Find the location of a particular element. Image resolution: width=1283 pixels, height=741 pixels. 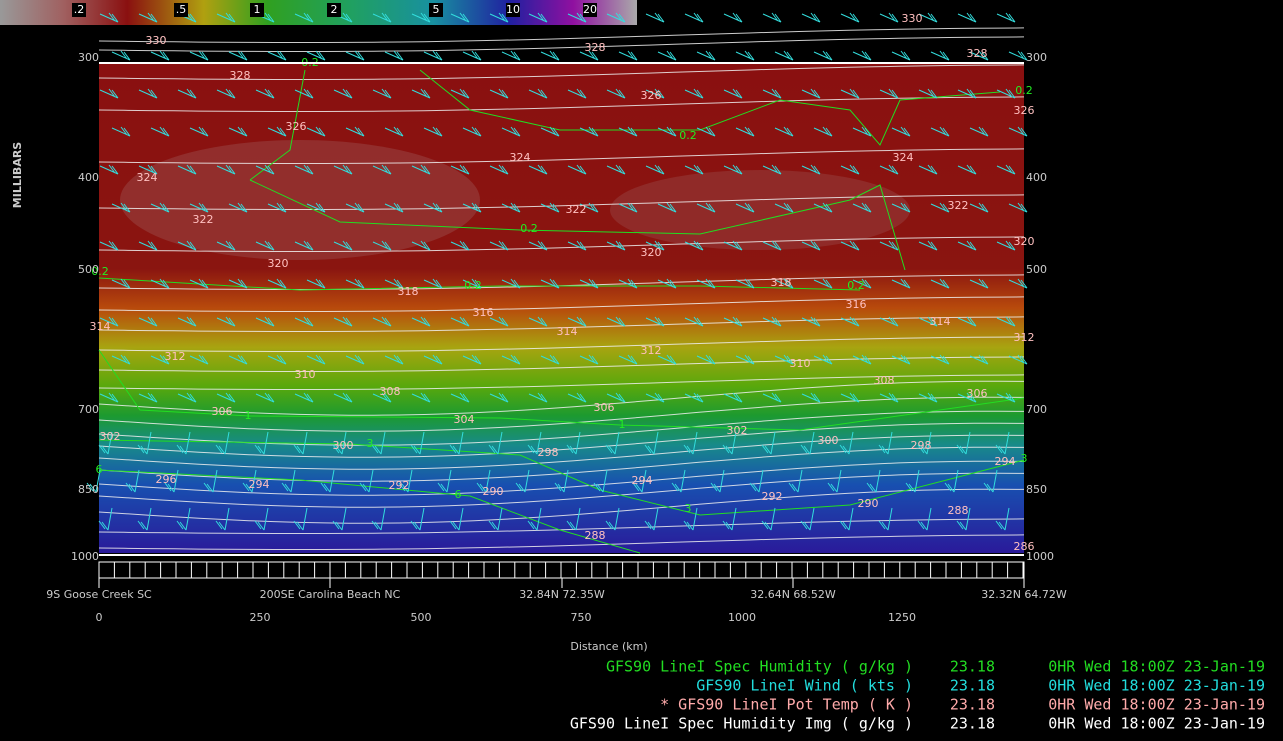

humidity-label: 3 is located at coordinates (1024, 458).